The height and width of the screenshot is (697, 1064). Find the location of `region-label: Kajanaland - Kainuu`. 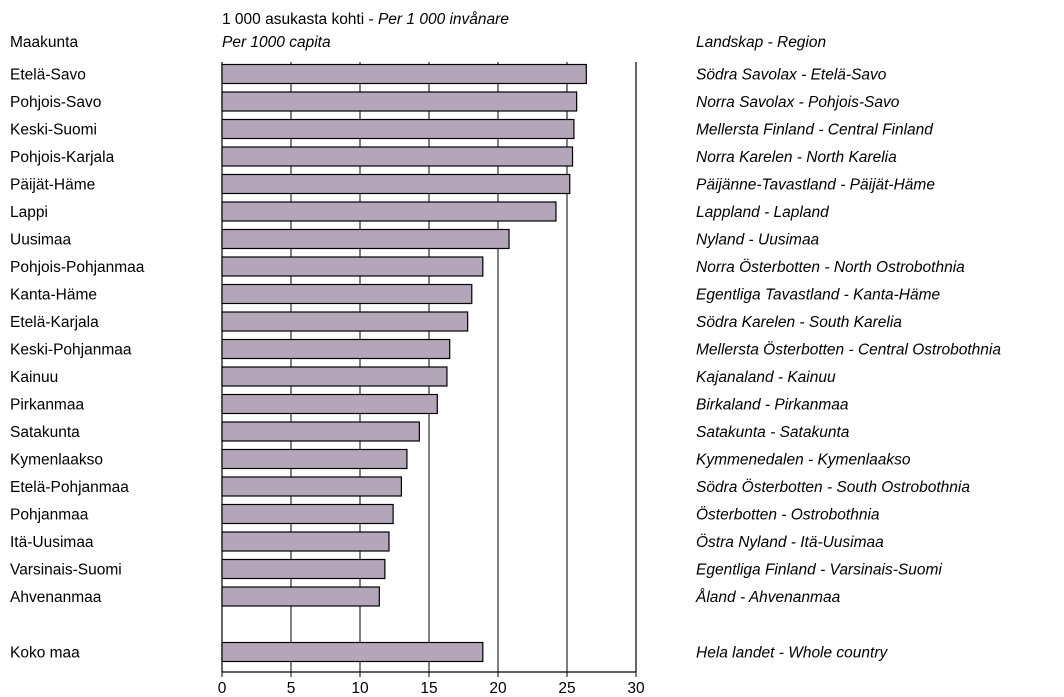

region-label: Kajanaland - Kainuu is located at coordinates (766, 377).